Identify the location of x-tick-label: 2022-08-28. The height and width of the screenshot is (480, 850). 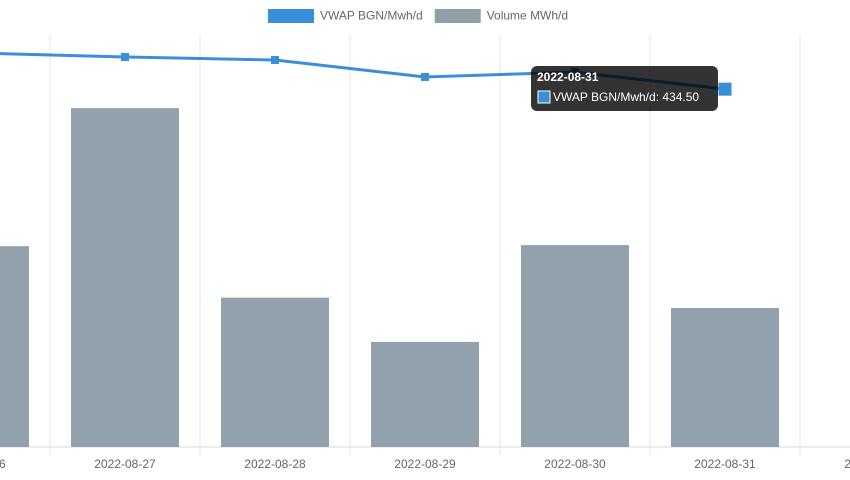
(275, 464).